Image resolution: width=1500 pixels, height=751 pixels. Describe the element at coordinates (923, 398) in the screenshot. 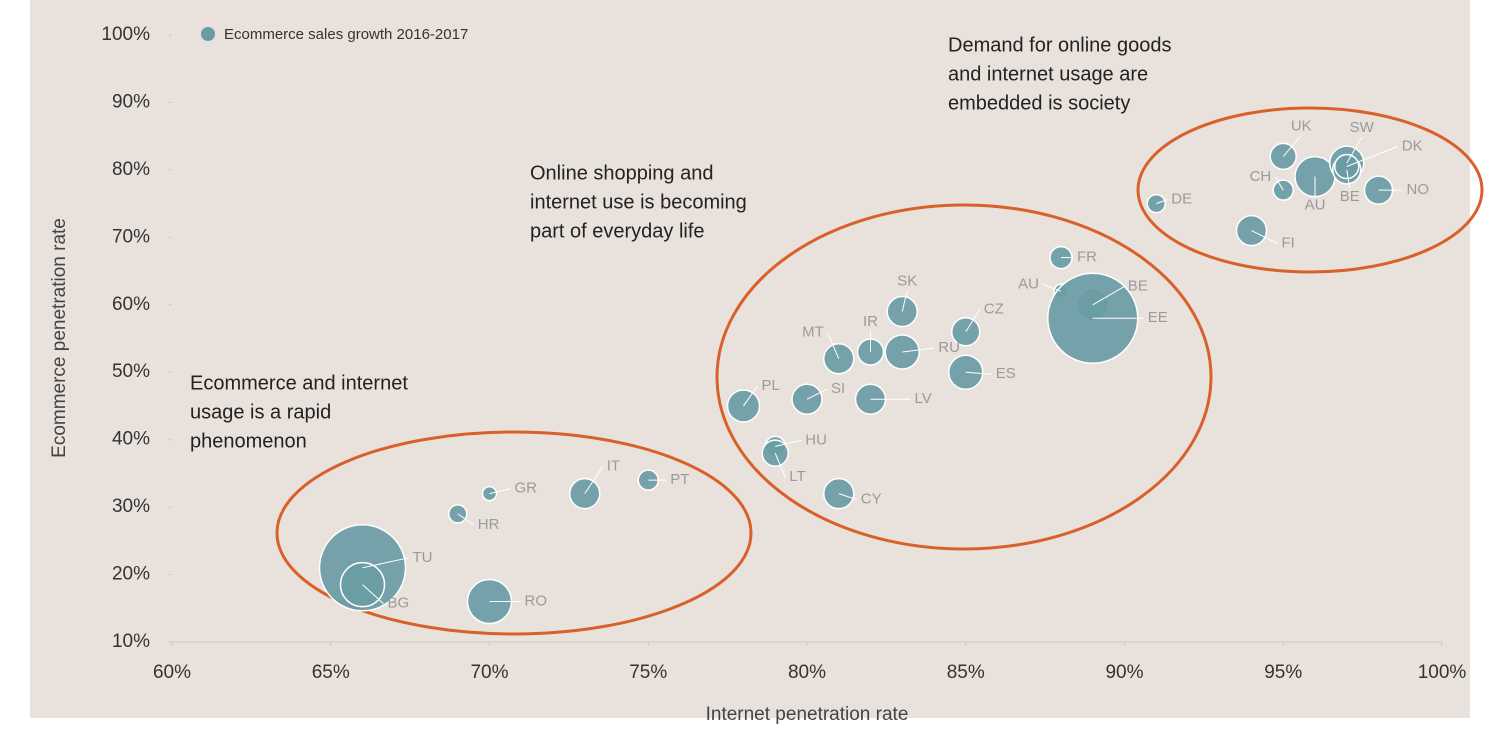

I see `point-label: LV` at that location.